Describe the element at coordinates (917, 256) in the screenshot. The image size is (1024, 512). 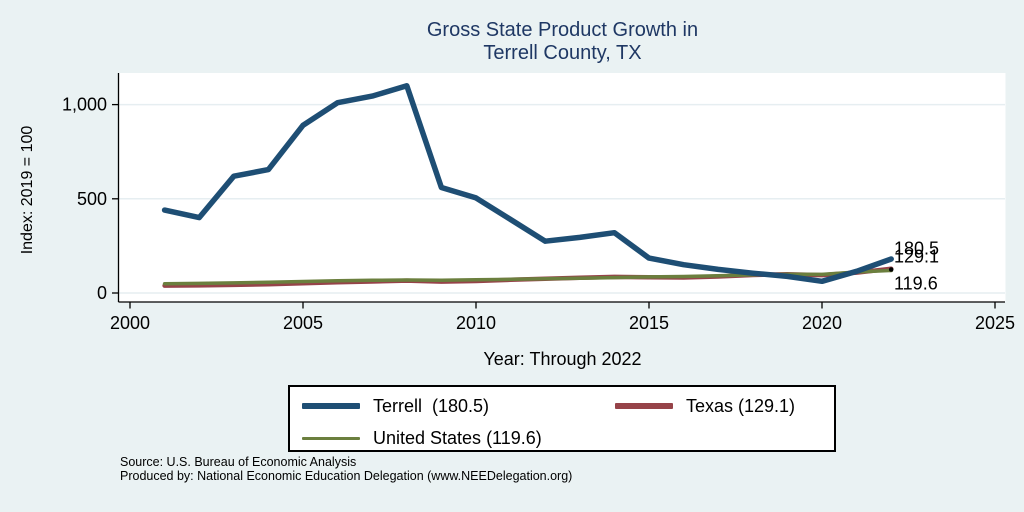
I see `end-label-texas: 129.1` at that location.